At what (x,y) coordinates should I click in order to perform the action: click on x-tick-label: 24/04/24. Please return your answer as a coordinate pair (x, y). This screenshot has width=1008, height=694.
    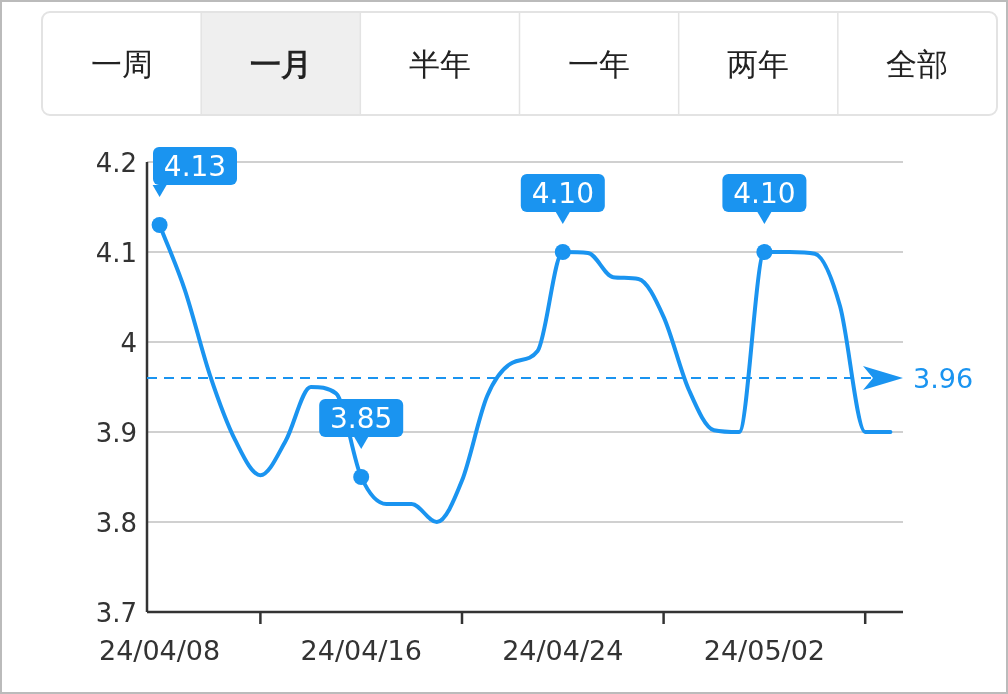
    Looking at the image, I should click on (563, 650).